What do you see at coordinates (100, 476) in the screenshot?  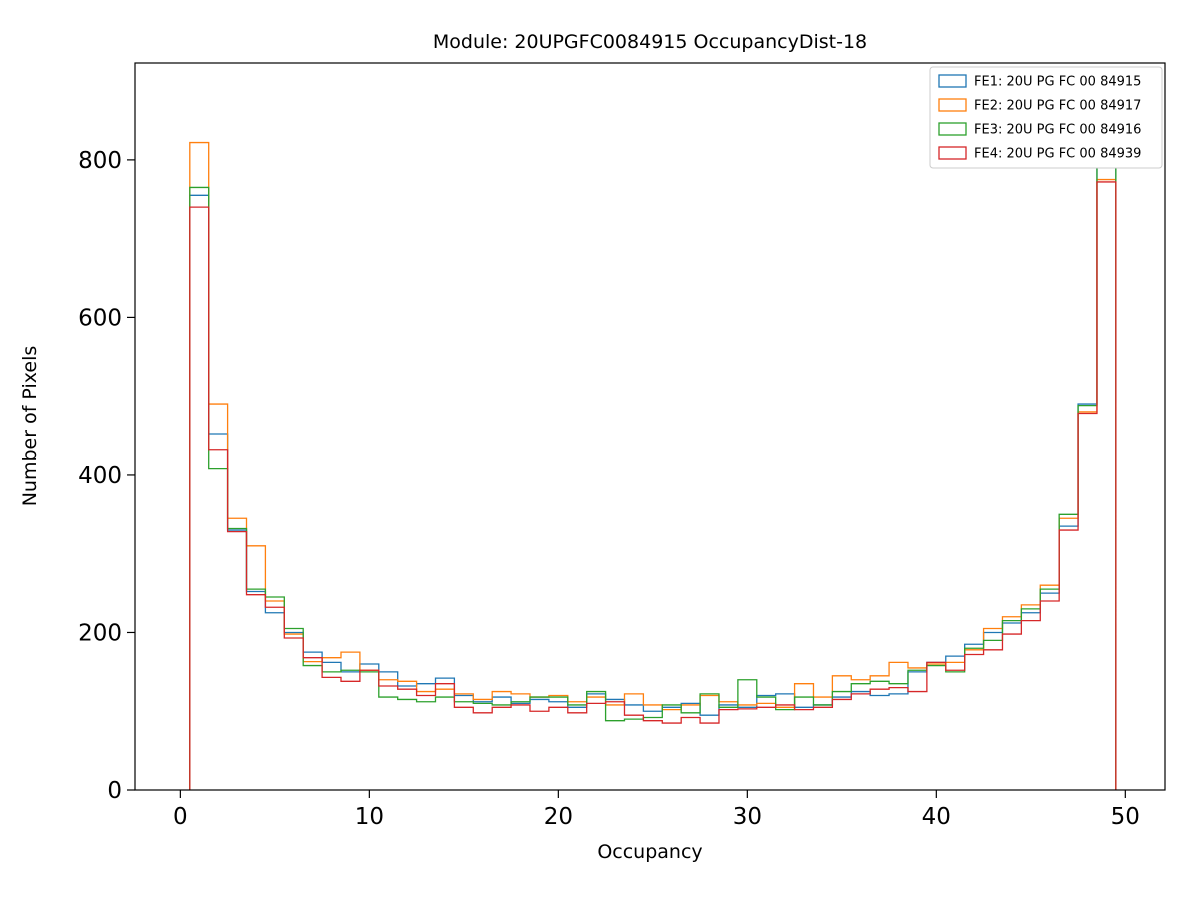 I see `y-tick-label: 400` at bounding box center [100, 476].